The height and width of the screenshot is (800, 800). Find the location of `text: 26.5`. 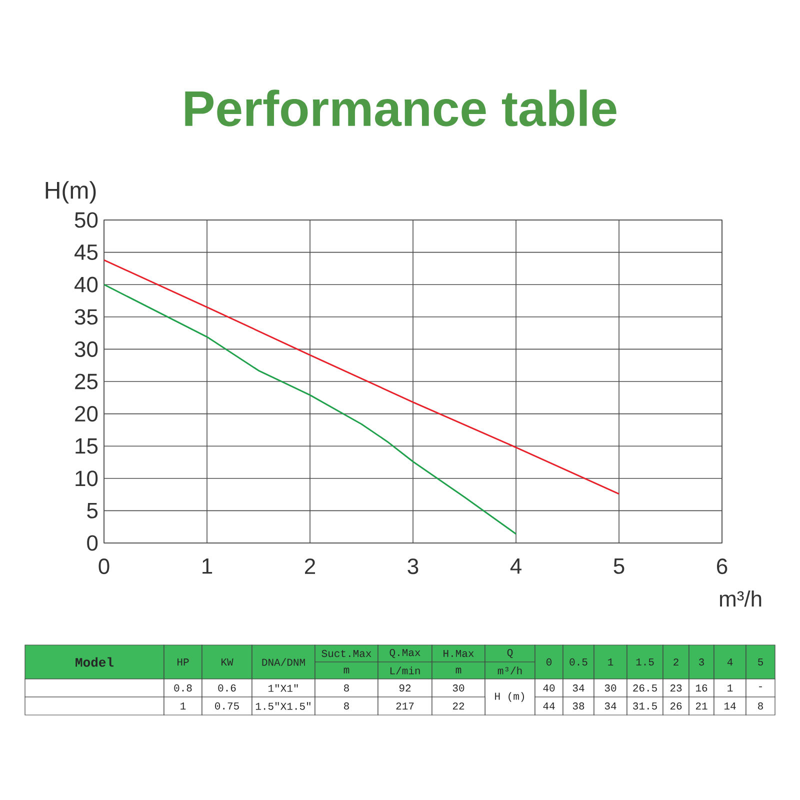

text: 26.5 is located at coordinates (645, 688).